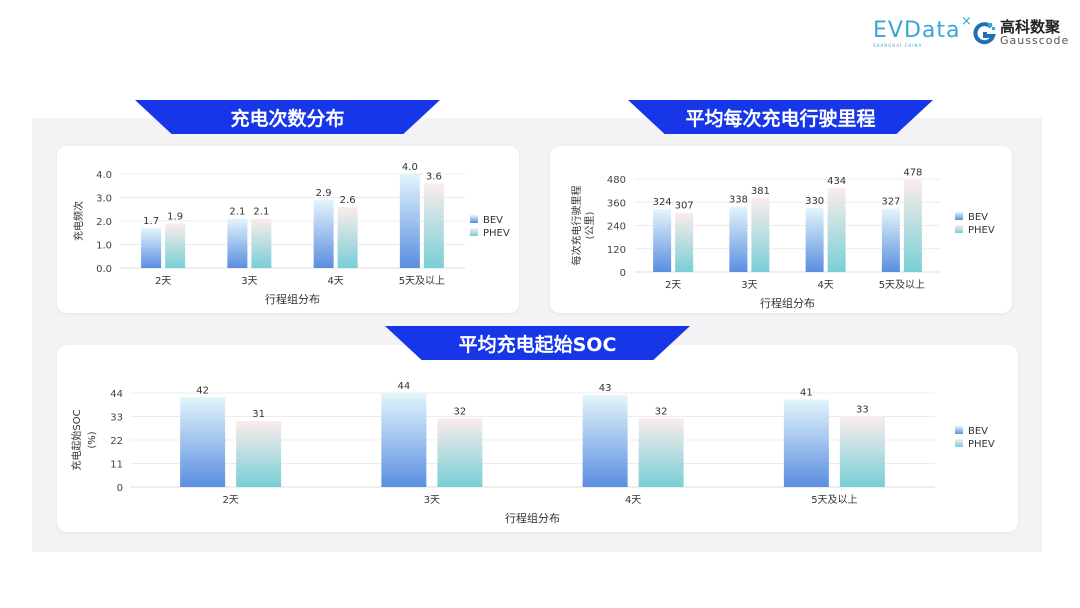  What do you see at coordinates (434, 176) in the screenshot?
I see `chart1-data-label: 3.6` at bounding box center [434, 176].